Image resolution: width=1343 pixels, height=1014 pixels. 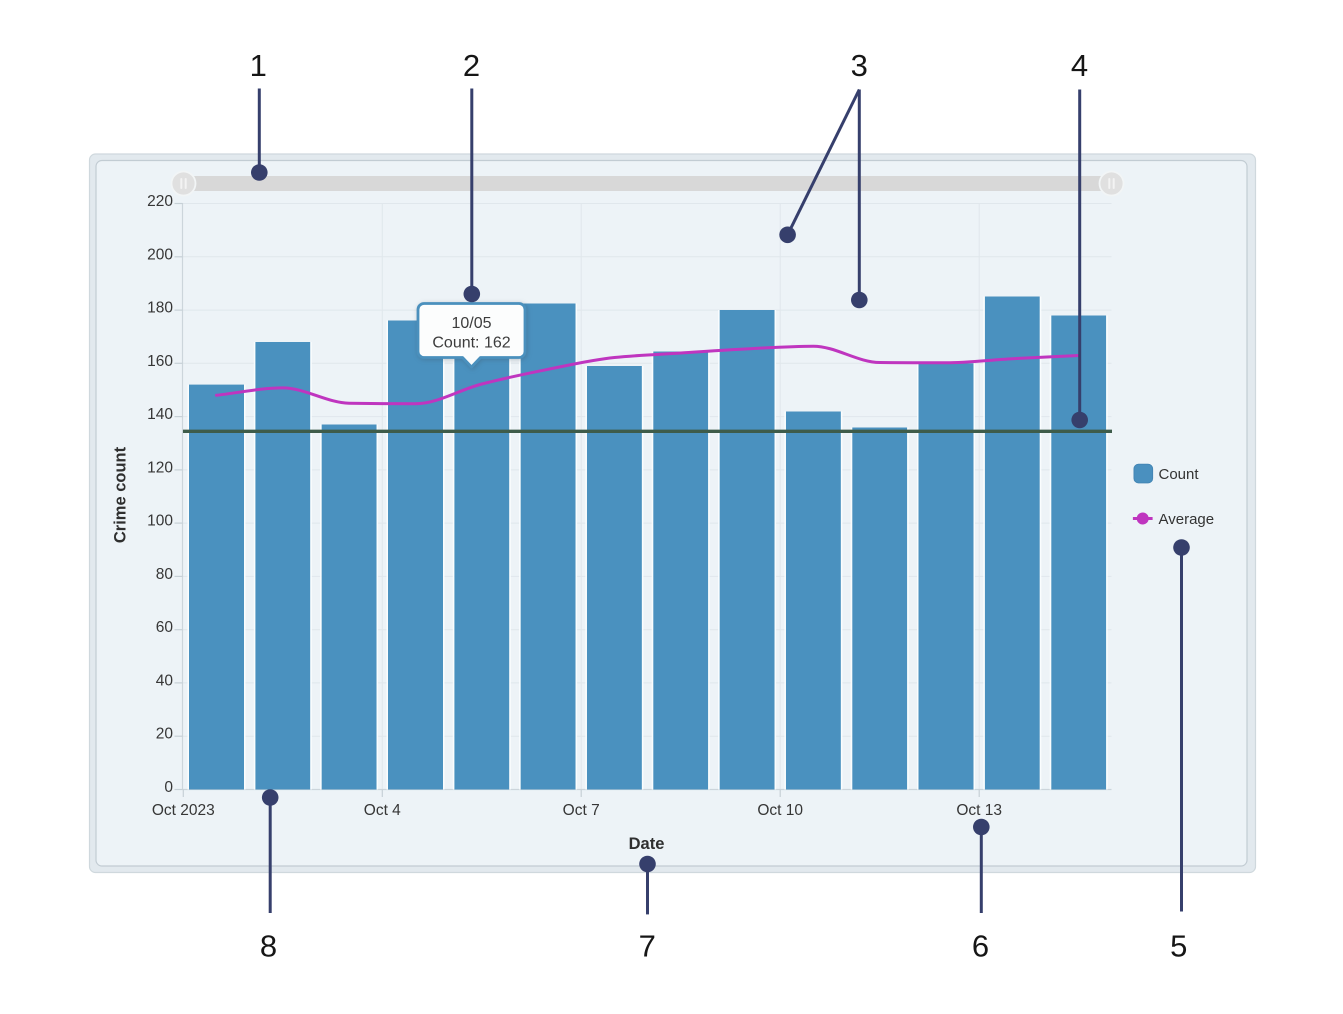 What do you see at coordinates (581, 810) in the screenshot?
I see `svg-text: Oct 7` at bounding box center [581, 810].